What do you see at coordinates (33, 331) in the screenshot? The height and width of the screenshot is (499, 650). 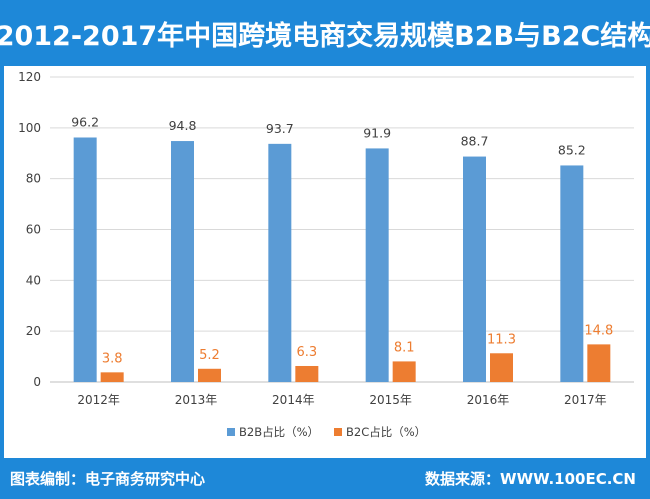 I see `y-tick-label: 20` at bounding box center [33, 331].